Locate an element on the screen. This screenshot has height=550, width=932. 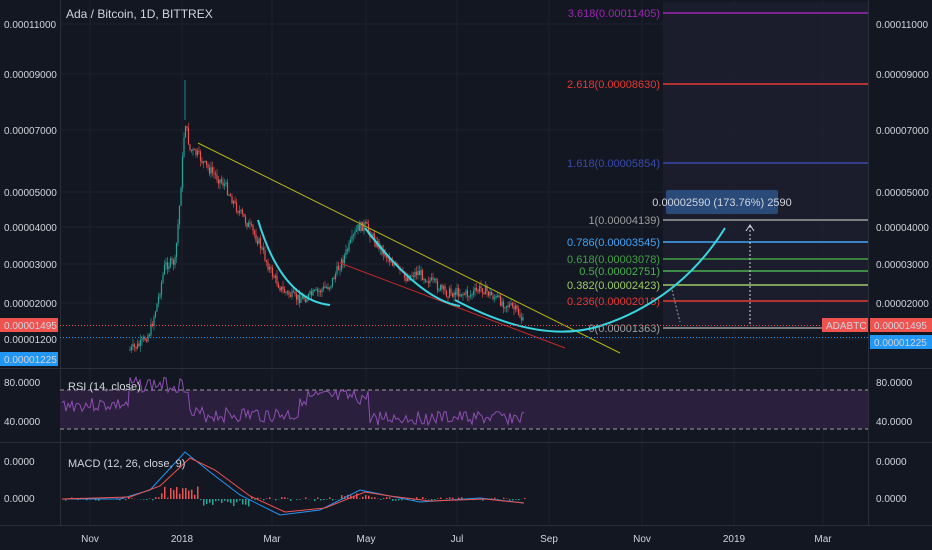
current-price-badge-right is located at coordinates (901, 325).